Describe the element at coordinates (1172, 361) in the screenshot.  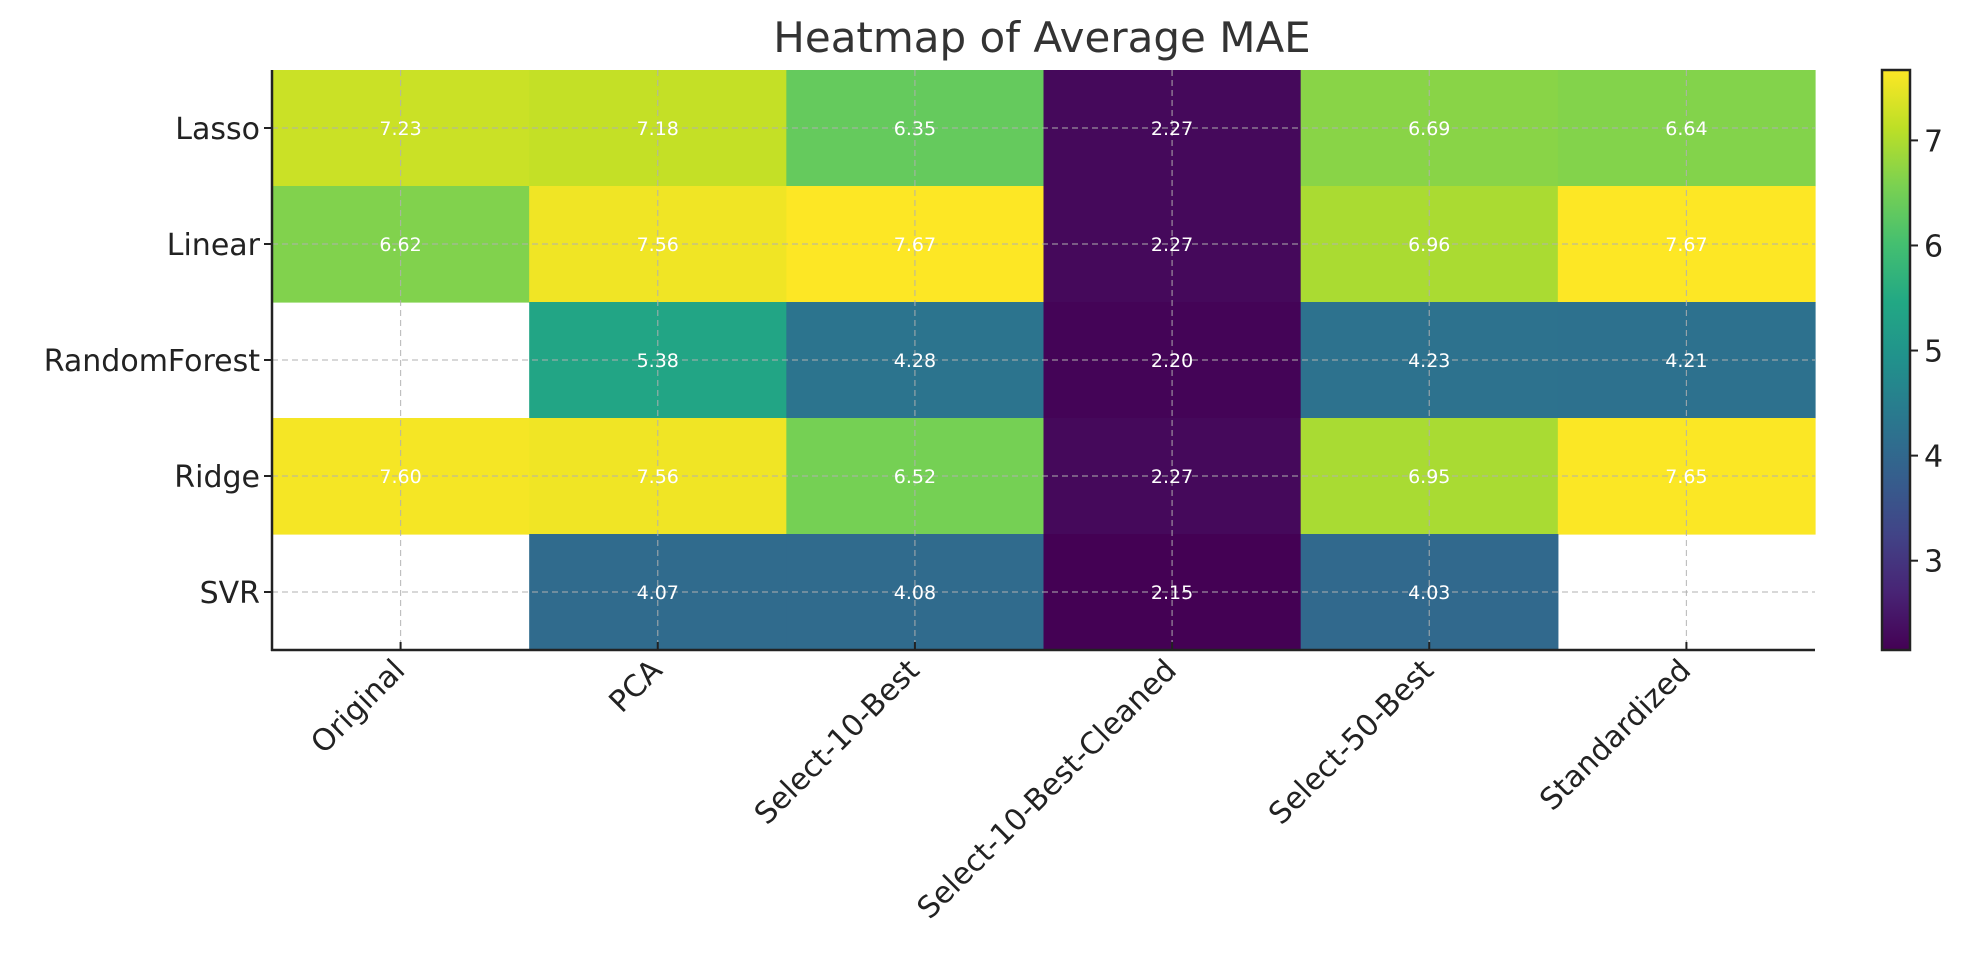
I see `cell-value-label: 2.20` at that location.